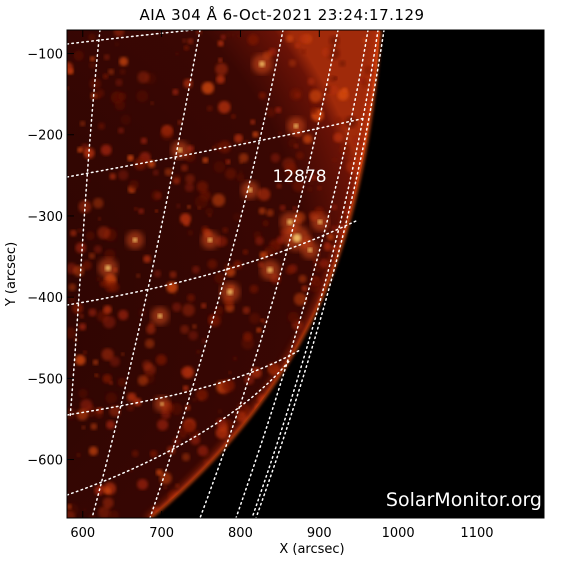  I want to click on y-tick-label: −300, so click(45, 217).